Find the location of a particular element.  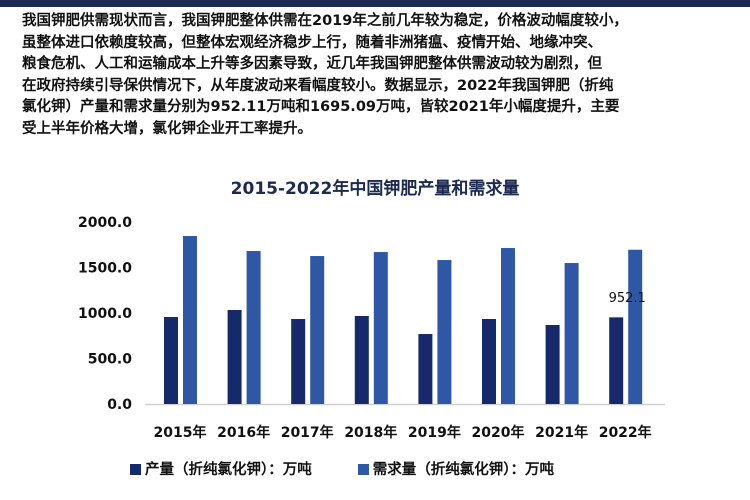

x-tick-label: 2017年 is located at coordinates (307, 432).